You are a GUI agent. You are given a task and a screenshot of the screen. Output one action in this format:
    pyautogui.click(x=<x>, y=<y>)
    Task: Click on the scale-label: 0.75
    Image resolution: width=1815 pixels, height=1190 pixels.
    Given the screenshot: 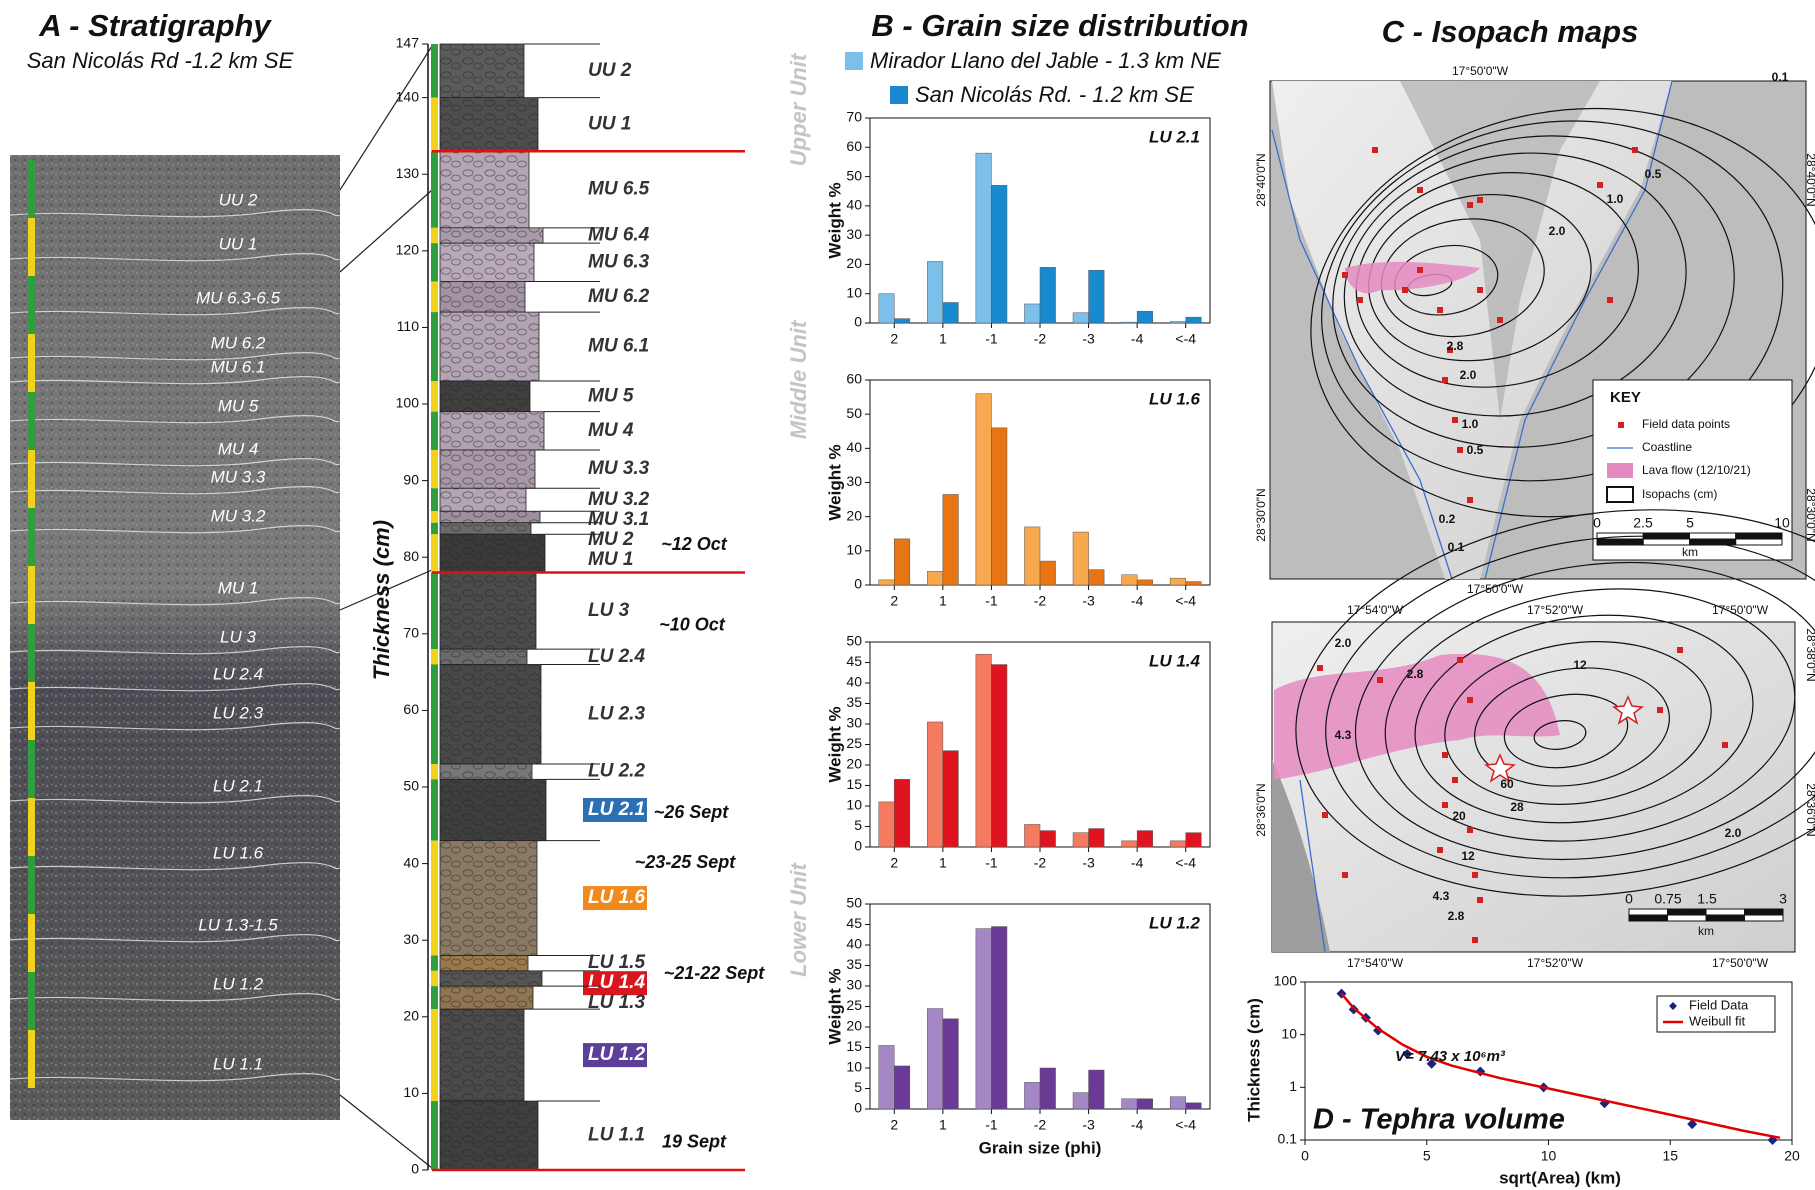 What is the action you would take?
    pyautogui.click(x=1667, y=899)
    